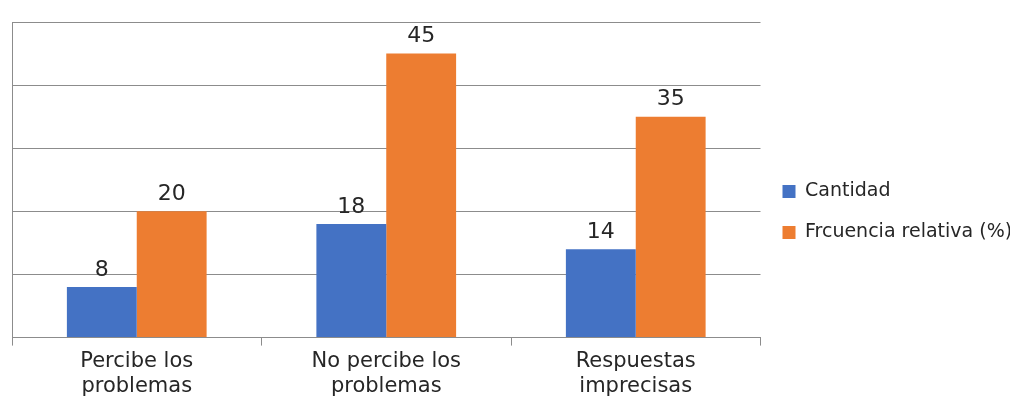 This screenshot has width=1018, height=402. Describe the element at coordinates (848, 189) in the screenshot. I see `legend-label: Cantidad` at that location.